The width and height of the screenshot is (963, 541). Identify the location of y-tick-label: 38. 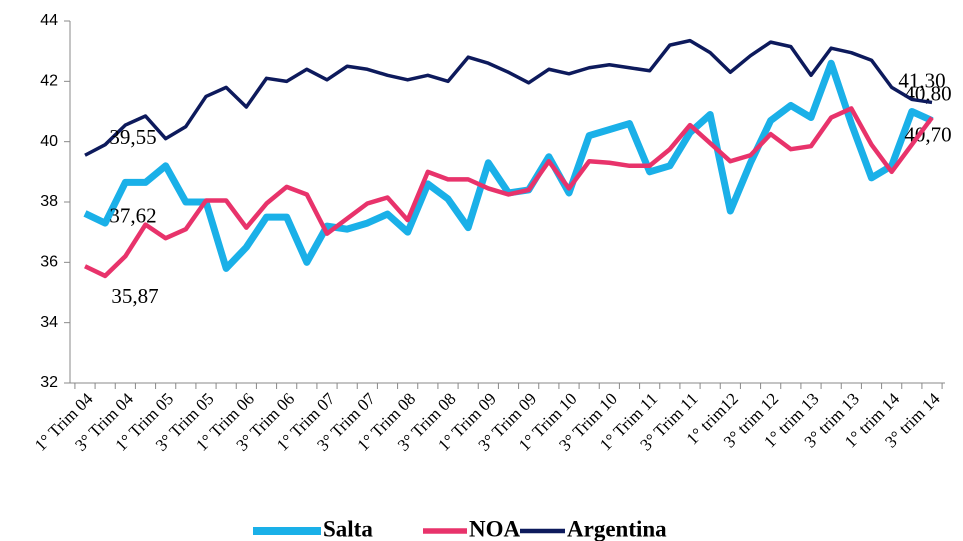
(49, 201).